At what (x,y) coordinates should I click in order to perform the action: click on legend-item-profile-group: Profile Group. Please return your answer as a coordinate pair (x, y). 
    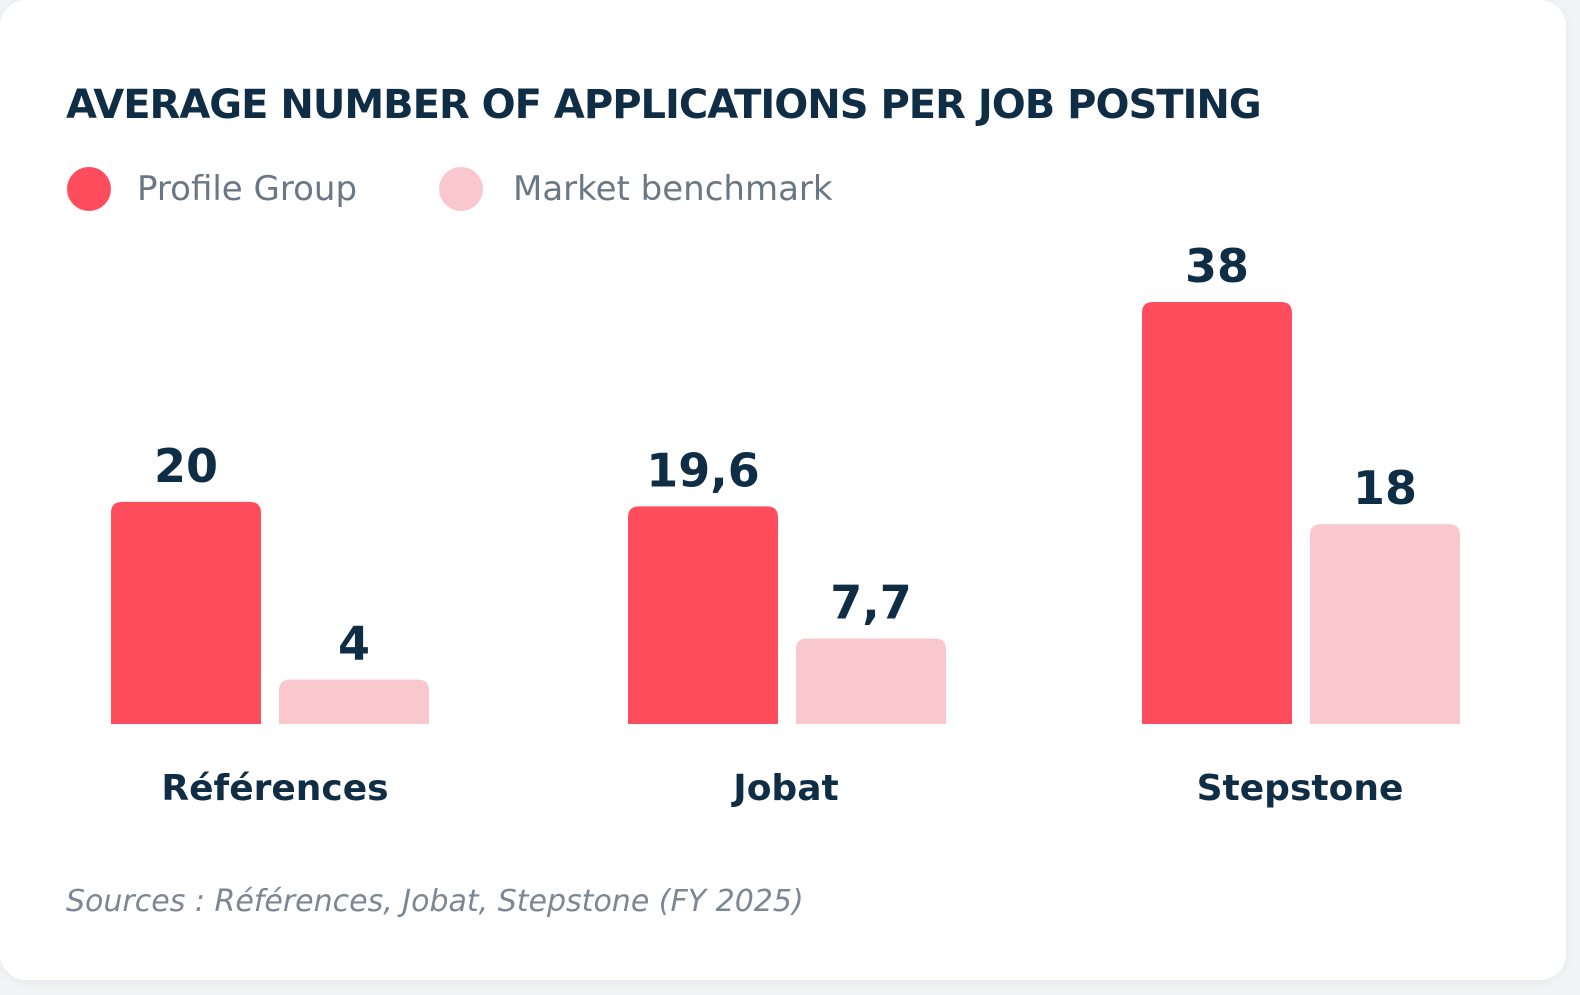
    Looking at the image, I should click on (212, 189).